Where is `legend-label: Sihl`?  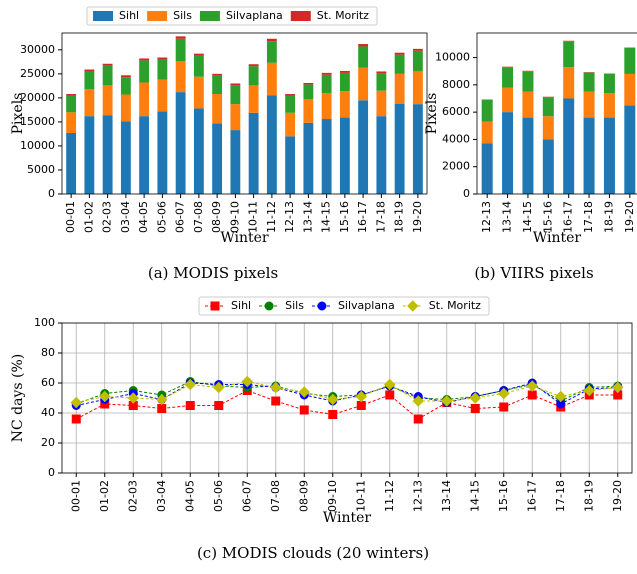
legend-label: Sihl is located at coordinates (129, 15).